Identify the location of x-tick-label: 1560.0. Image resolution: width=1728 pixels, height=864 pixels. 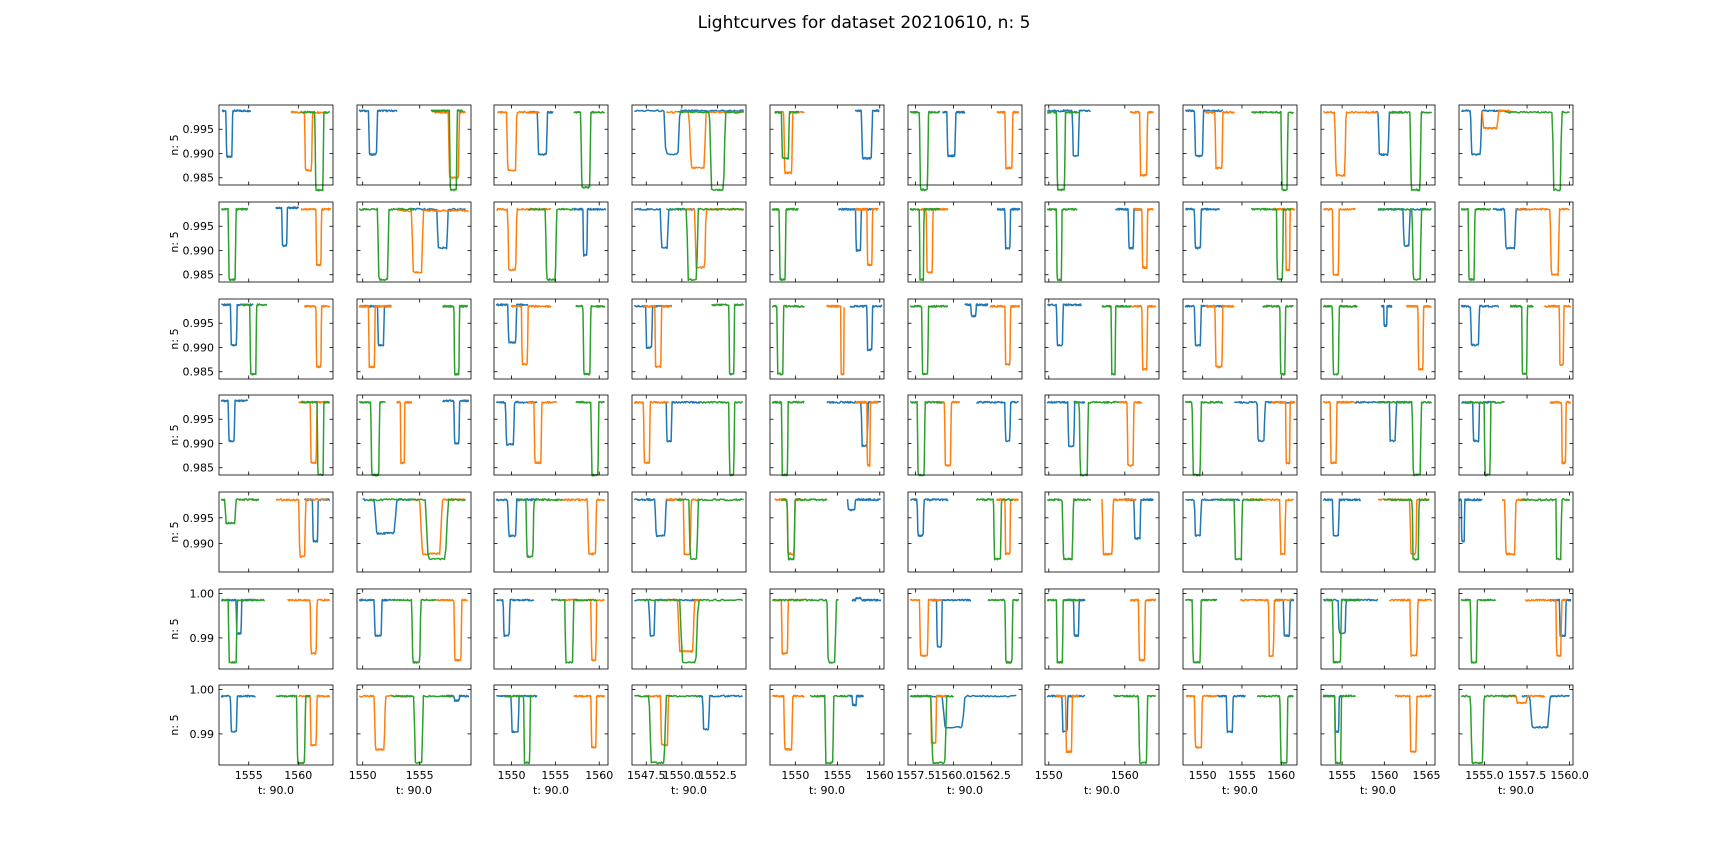
(1569, 775).